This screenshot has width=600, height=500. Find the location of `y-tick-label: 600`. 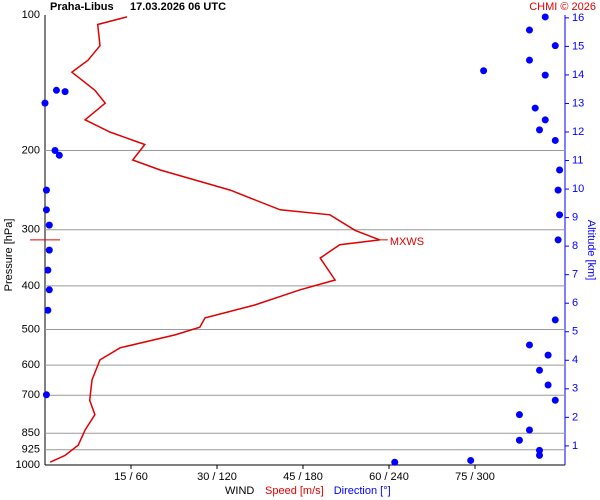

y-tick-label: 600 is located at coordinates (31, 365).